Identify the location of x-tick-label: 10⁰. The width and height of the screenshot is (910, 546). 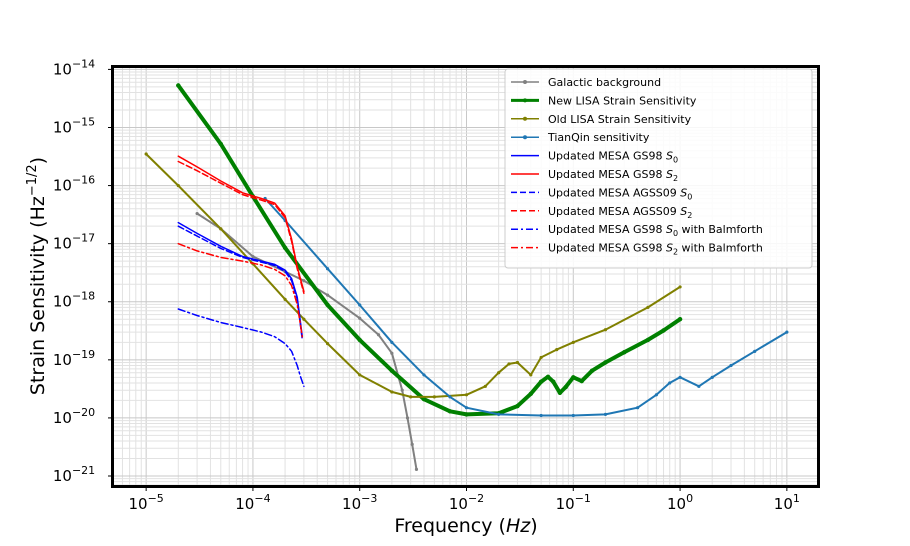
(680, 502).